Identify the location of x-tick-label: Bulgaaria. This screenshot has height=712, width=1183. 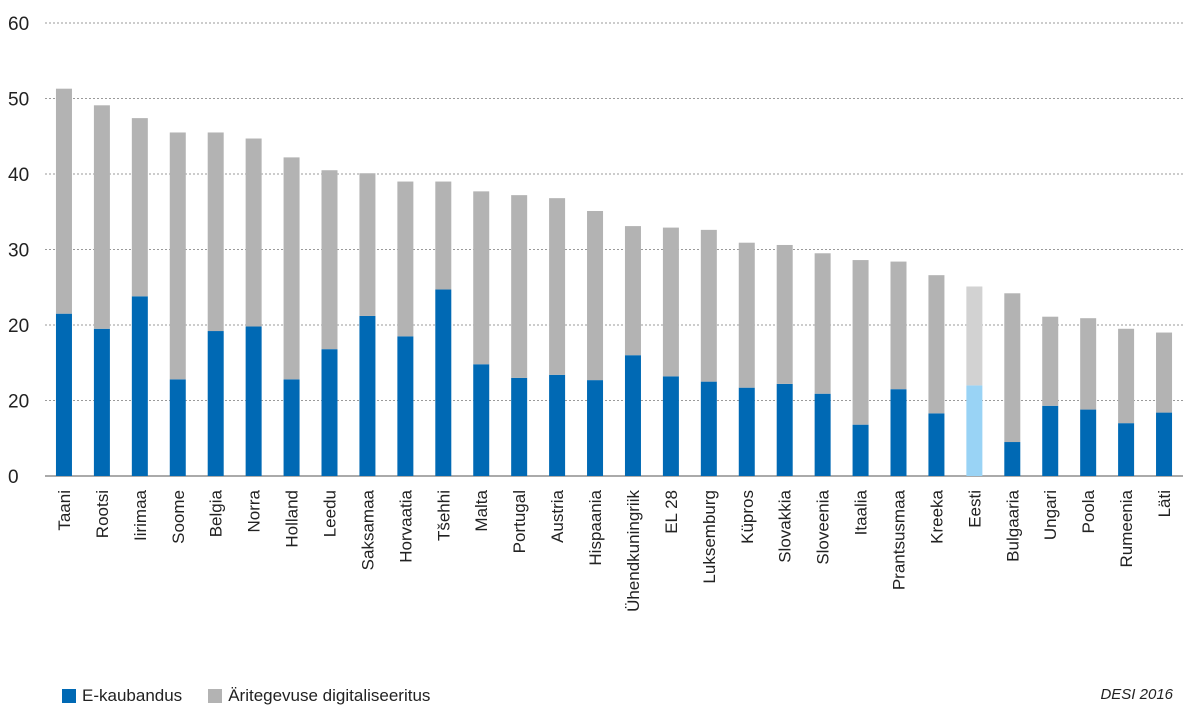
(1012, 525).